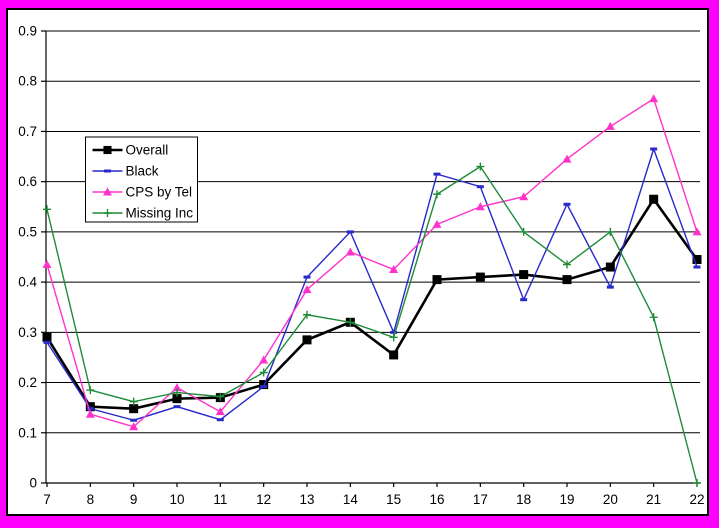 This screenshot has height=528, width=719. What do you see at coordinates (480, 499) in the screenshot?
I see `x-axis-label: 17` at bounding box center [480, 499].